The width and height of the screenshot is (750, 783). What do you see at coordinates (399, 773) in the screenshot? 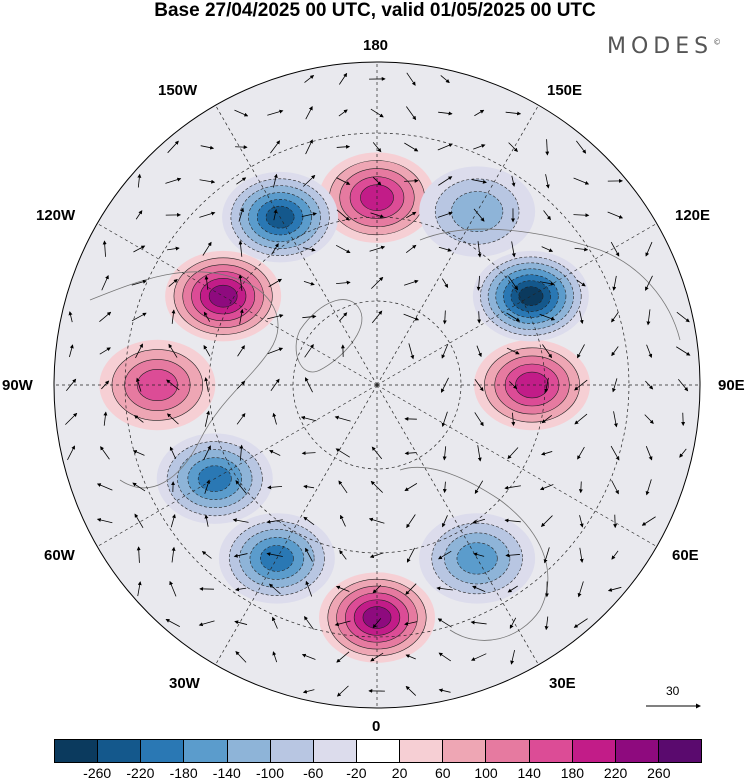
I see `colorbar-tick-label: 20` at bounding box center [399, 773].